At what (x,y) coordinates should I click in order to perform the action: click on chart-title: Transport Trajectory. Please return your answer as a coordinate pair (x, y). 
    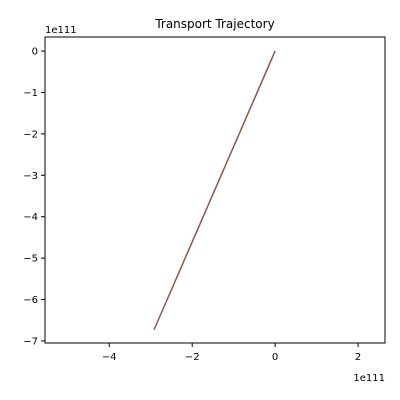
    Looking at the image, I should click on (214, 24).